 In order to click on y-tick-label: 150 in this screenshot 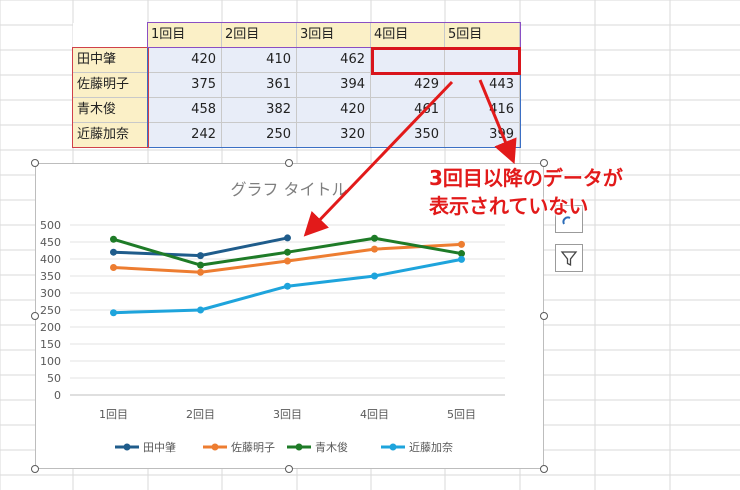, I will do `click(50, 344)`.